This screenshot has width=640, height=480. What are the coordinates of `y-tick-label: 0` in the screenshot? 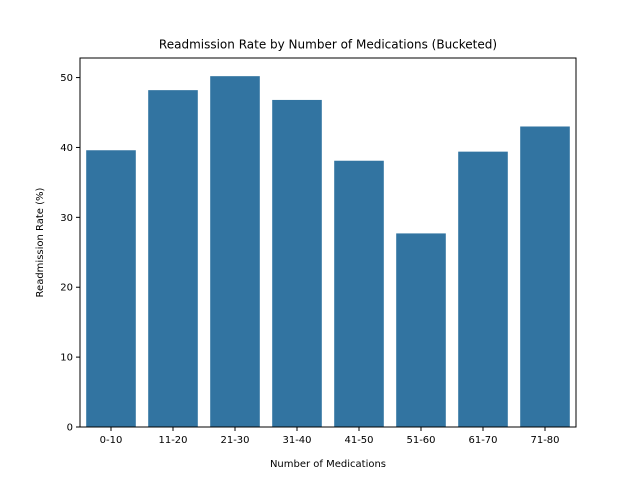 It's located at (70, 428).